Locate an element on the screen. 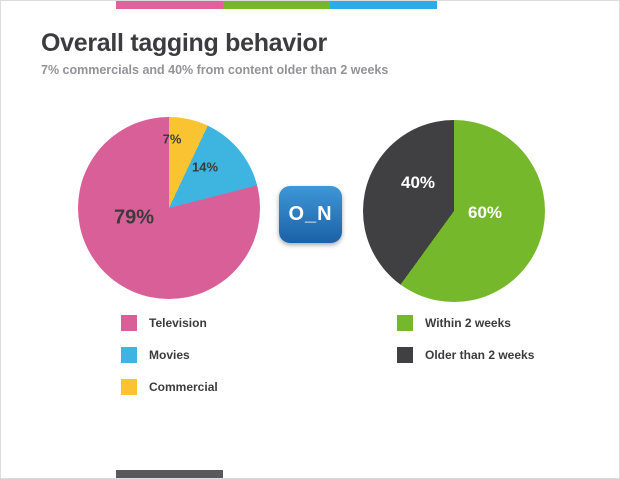 This screenshot has width=620, height=479. legend-item-movies: Movies is located at coordinates (169, 355).